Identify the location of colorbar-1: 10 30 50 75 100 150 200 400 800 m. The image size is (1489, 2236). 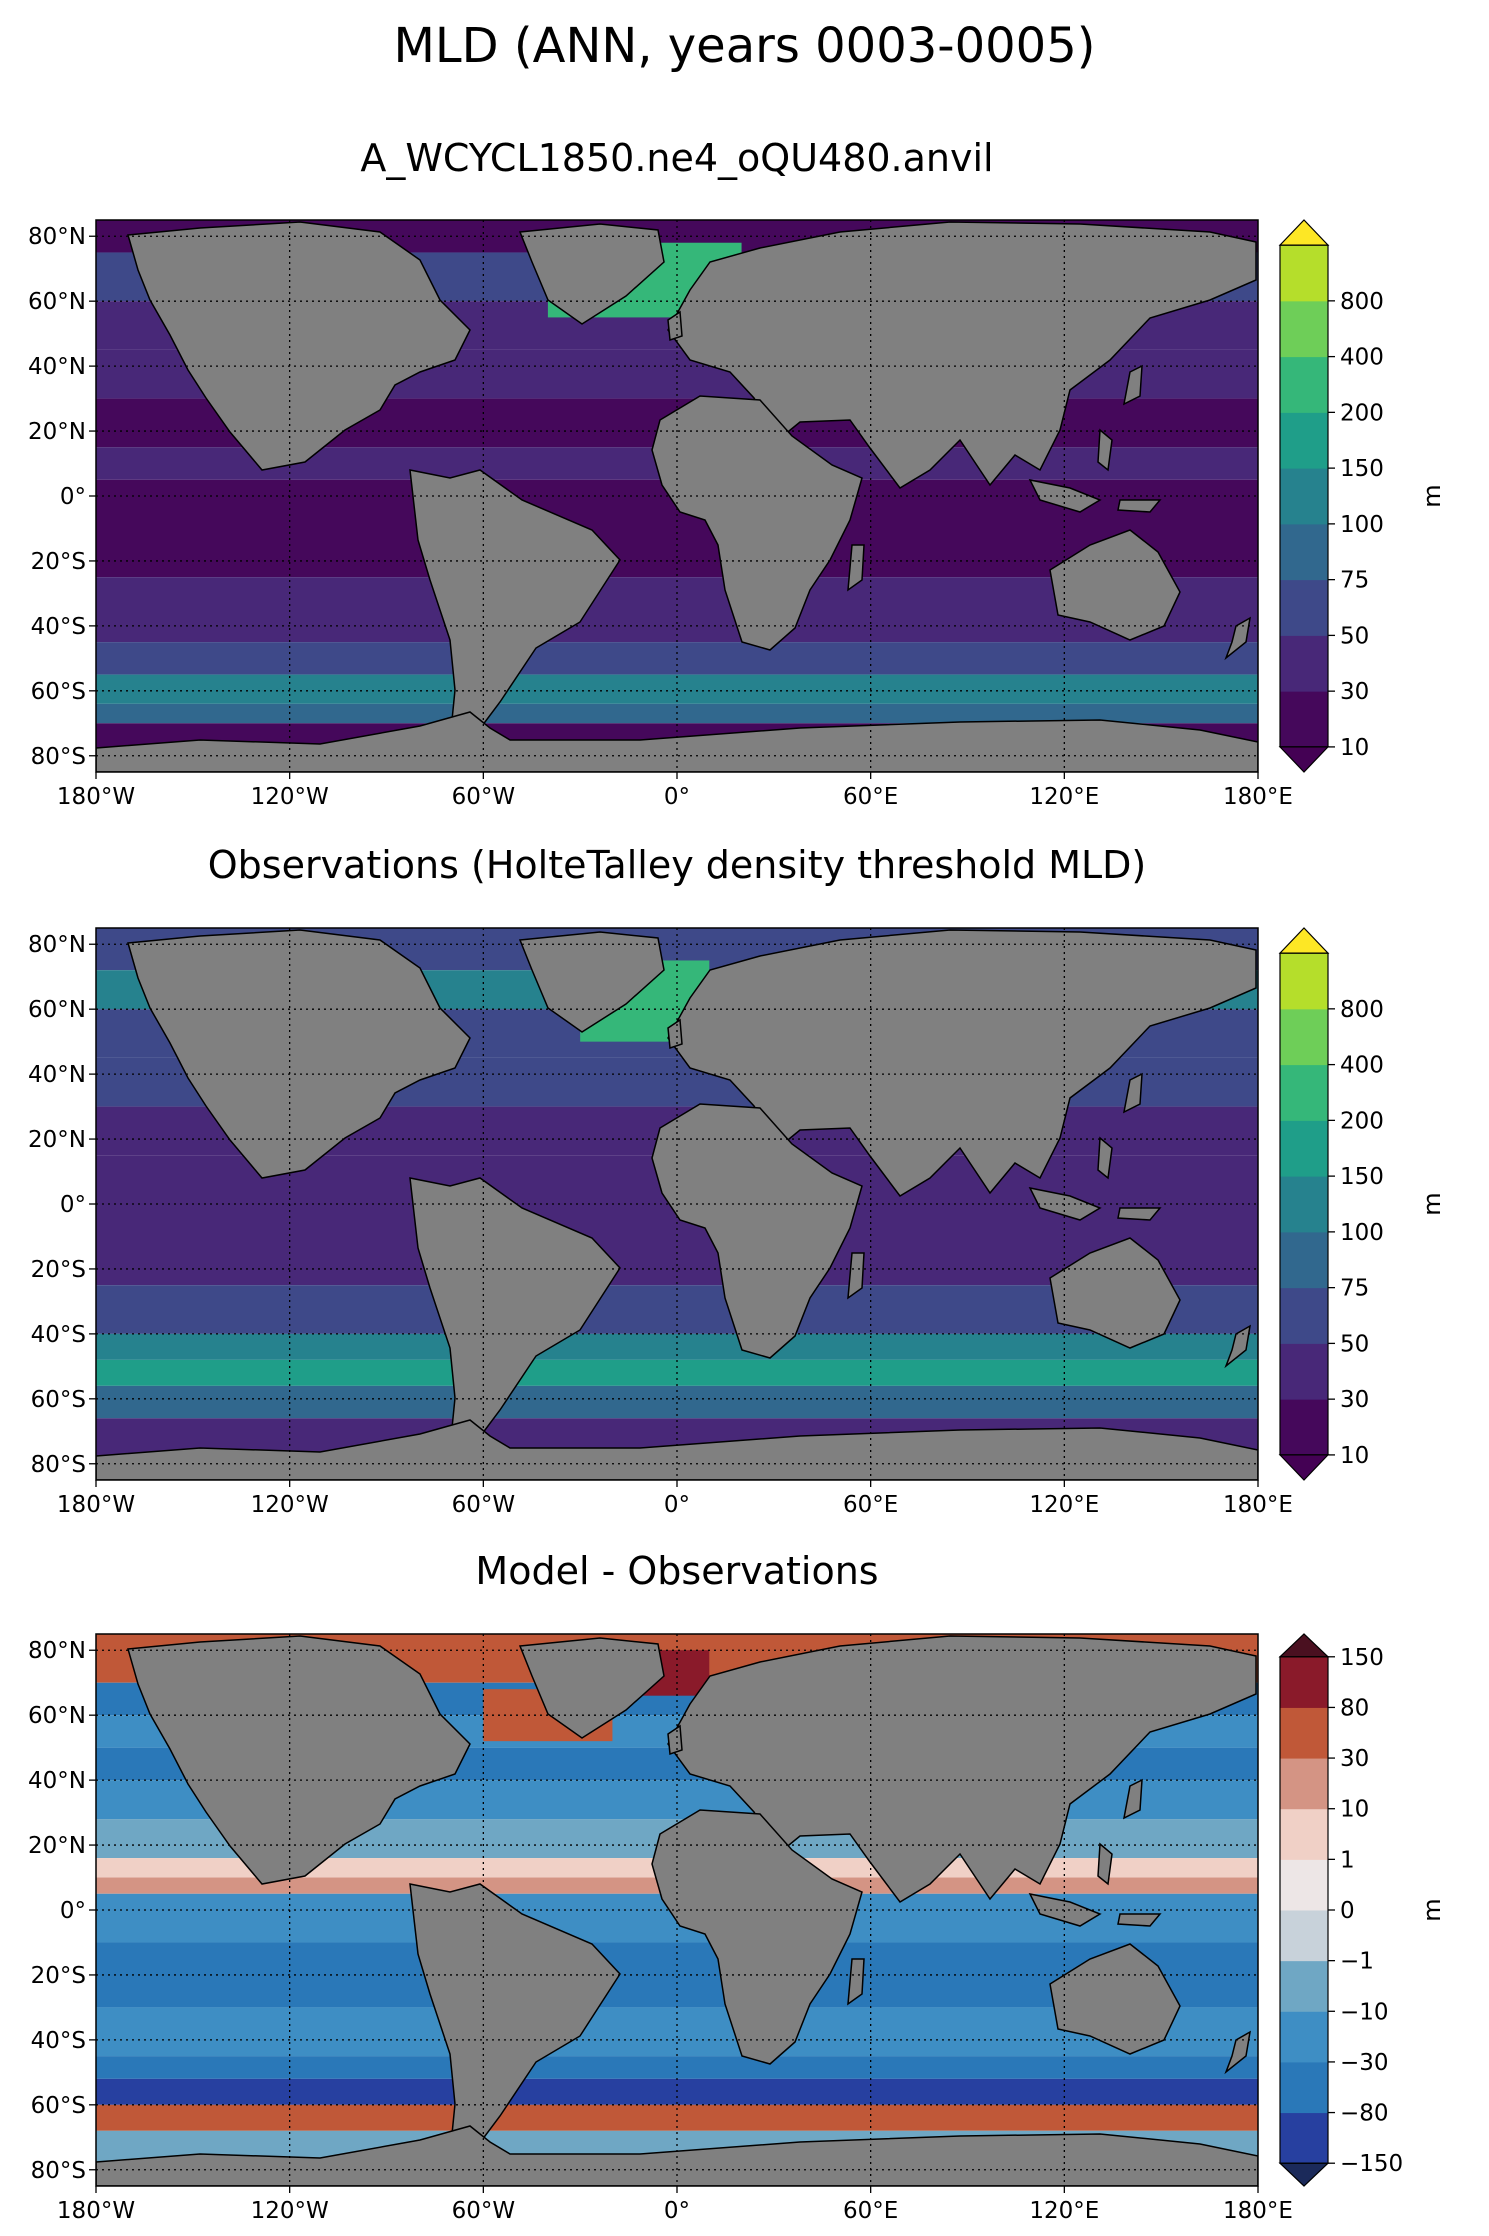
(1362, 1204).